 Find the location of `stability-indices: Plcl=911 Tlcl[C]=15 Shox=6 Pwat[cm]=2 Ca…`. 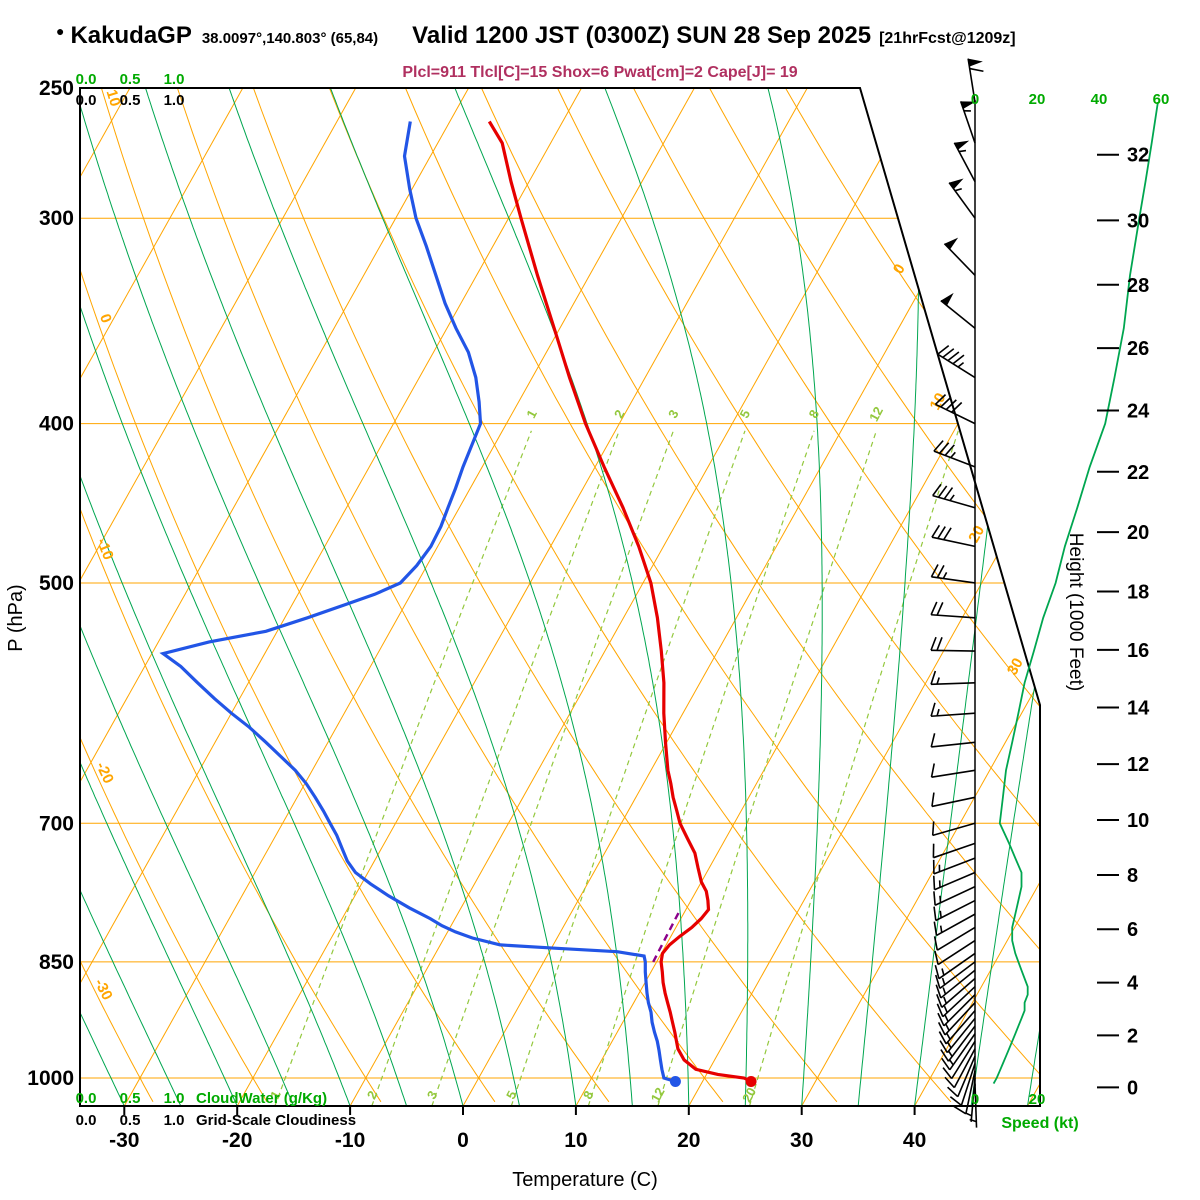

stability-indices: Plcl=911 Tlcl[C]=15 Shox=6 Pwat[cm]=2 Ca… is located at coordinates (600, 72).